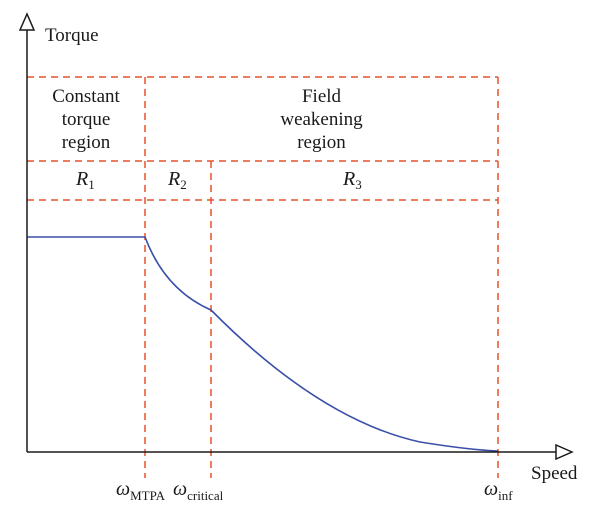  Describe the element at coordinates (321, 96) in the screenshot. I see `field-label-line-1: Field` at that location.